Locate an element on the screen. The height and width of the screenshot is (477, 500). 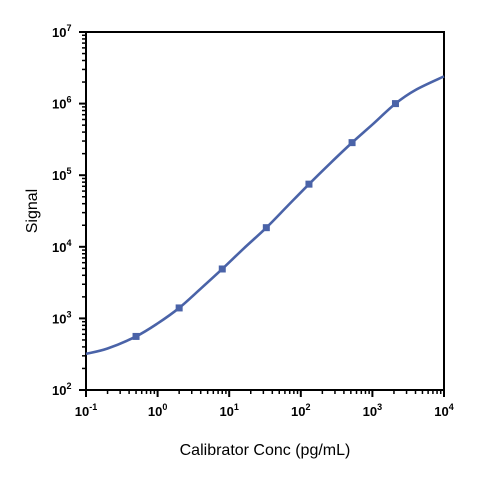
y-tick-label: 10⁴ is located at coordinates (61, 246).